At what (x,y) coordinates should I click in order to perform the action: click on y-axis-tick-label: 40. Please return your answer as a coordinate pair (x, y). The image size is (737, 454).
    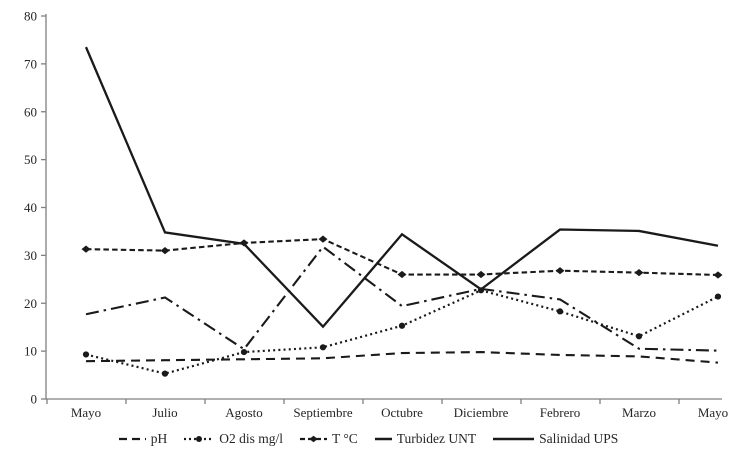
    Looking at the image, I should click on (30, 207).